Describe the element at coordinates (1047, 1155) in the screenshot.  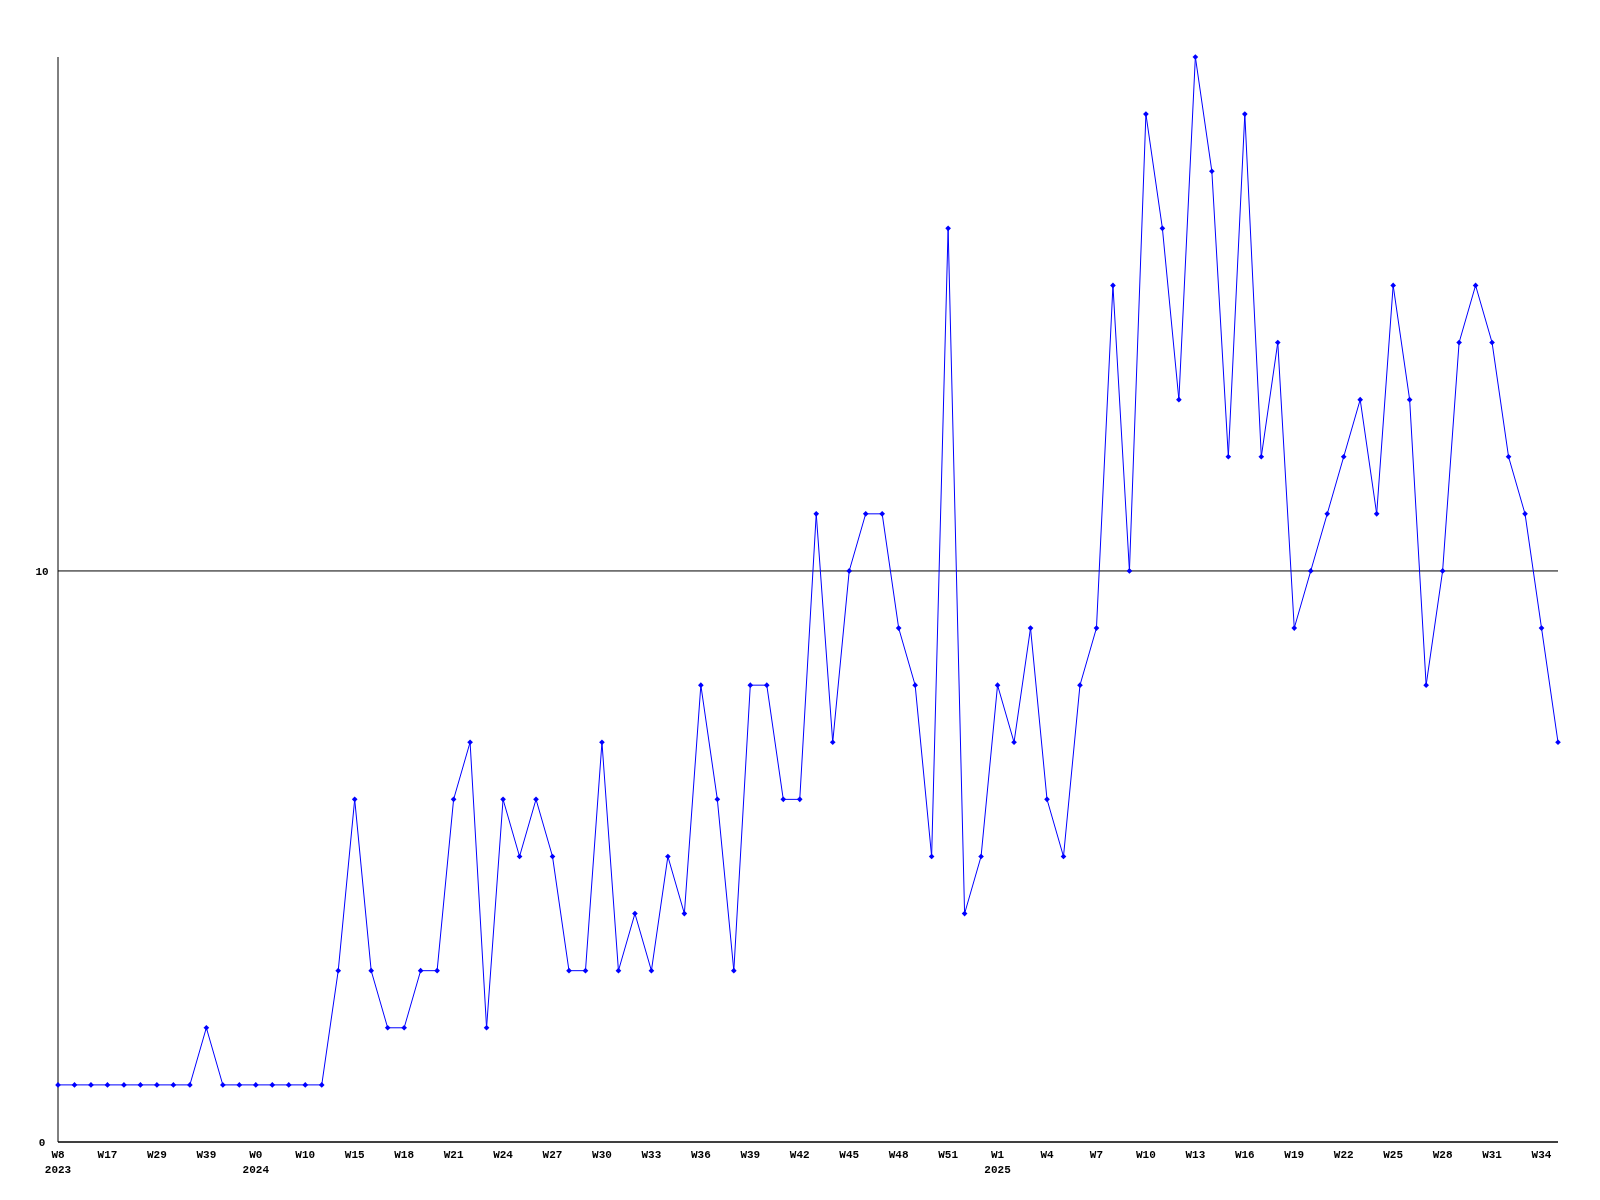
I see `x-tick-label: W4` at that location.